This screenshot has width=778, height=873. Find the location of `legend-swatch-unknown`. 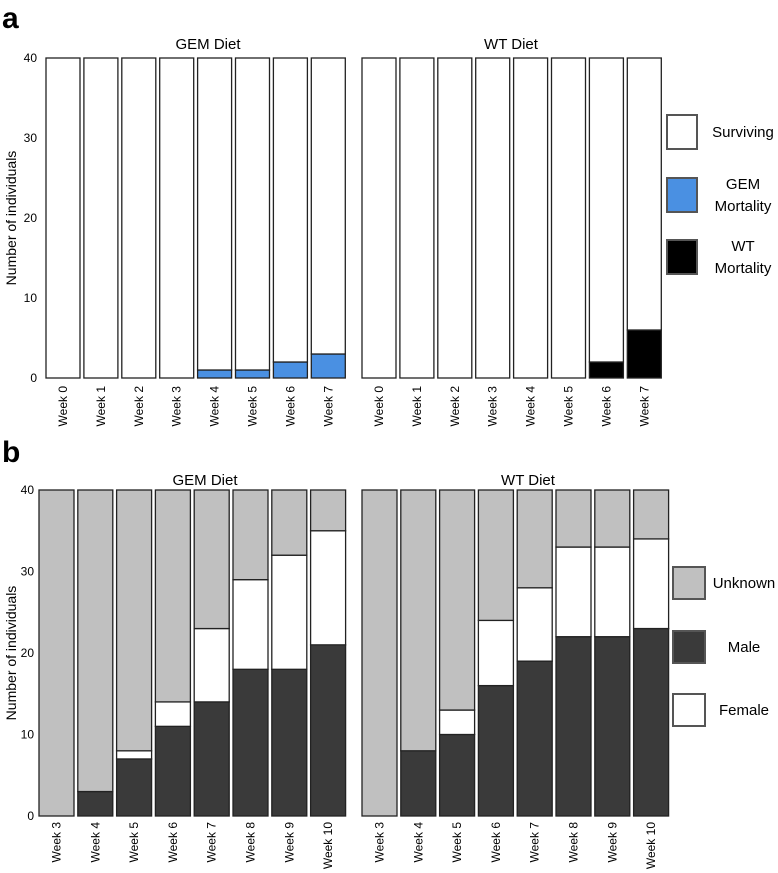

legend-swatch-unknown is located at coordinates (689, 583).